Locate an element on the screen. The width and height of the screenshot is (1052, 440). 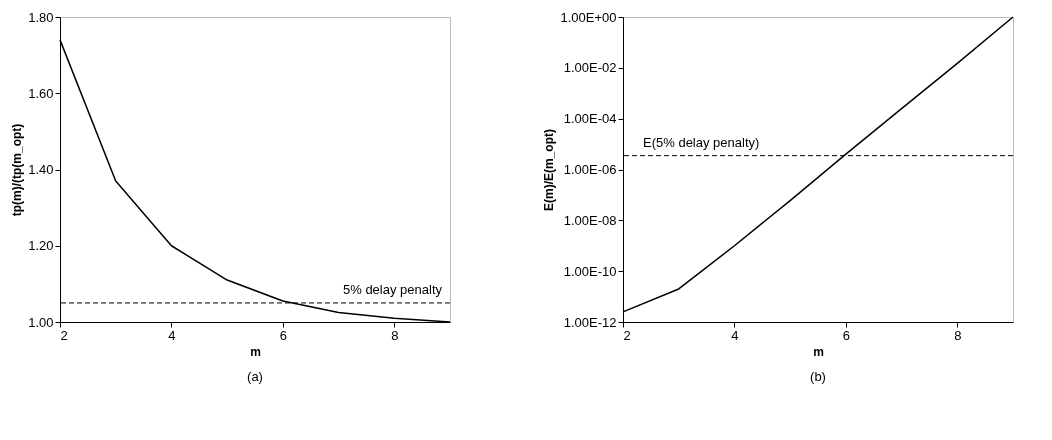
y-tick-label: 1.00E-02 is located at coordinates (590, 68).